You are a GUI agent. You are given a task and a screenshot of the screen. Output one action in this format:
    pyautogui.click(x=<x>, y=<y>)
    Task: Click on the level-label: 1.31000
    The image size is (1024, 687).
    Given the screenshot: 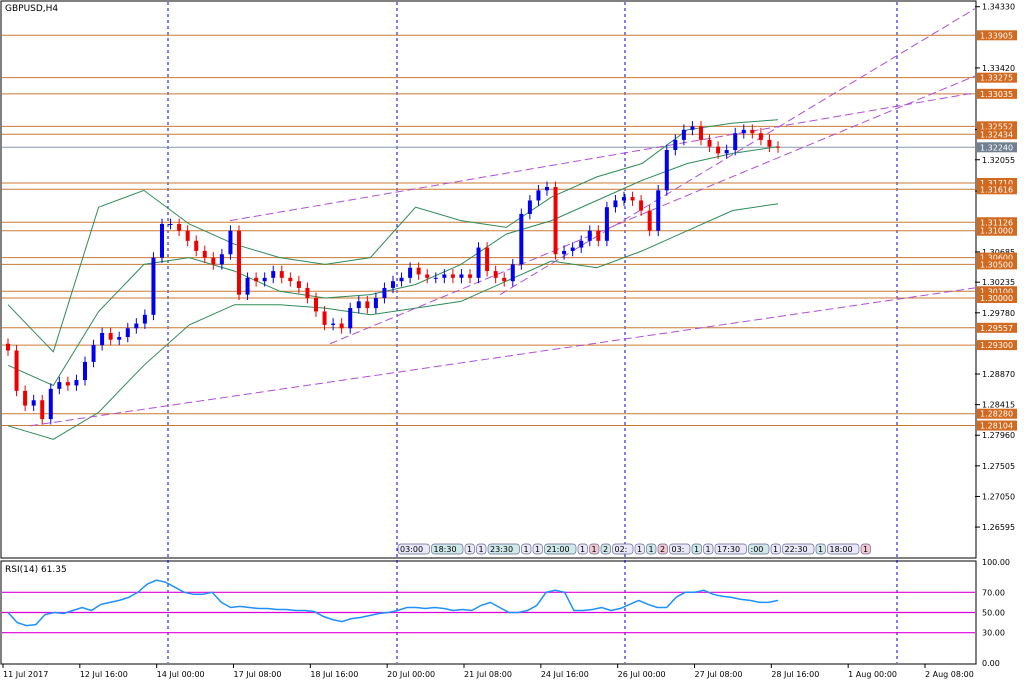 What is the action you would take?
    pyautogui.click(x=996, y=231)
    